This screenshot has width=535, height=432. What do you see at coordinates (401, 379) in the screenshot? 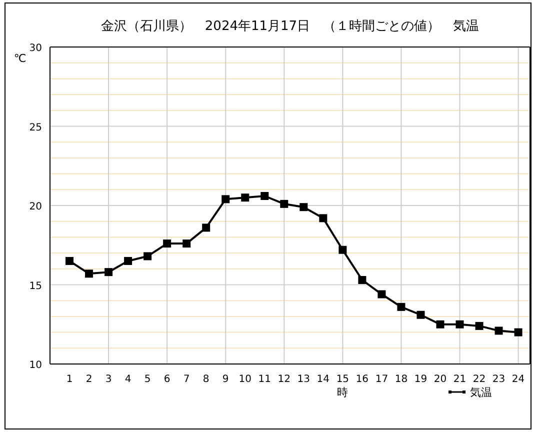
I see `x-tick-label: 18` at bounding box center [401, 379].